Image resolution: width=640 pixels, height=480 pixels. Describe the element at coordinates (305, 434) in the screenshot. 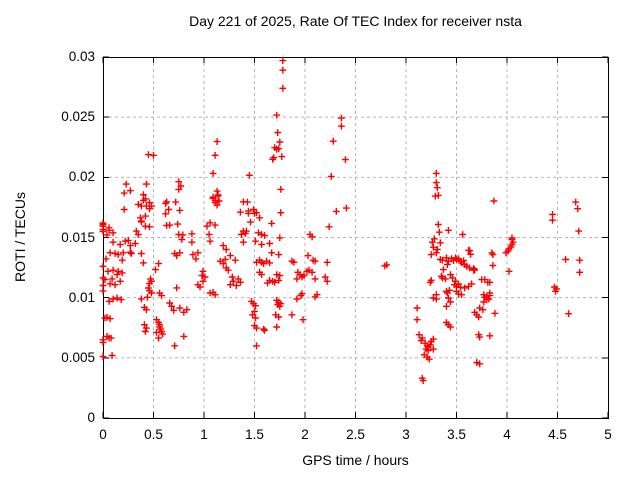

I see `x-tick-label: 2` at that location.